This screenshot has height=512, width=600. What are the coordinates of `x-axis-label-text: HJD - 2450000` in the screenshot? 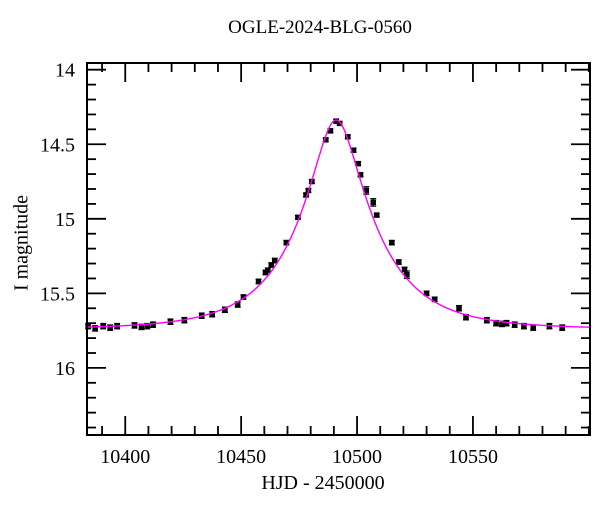 It's located at (323, 483).